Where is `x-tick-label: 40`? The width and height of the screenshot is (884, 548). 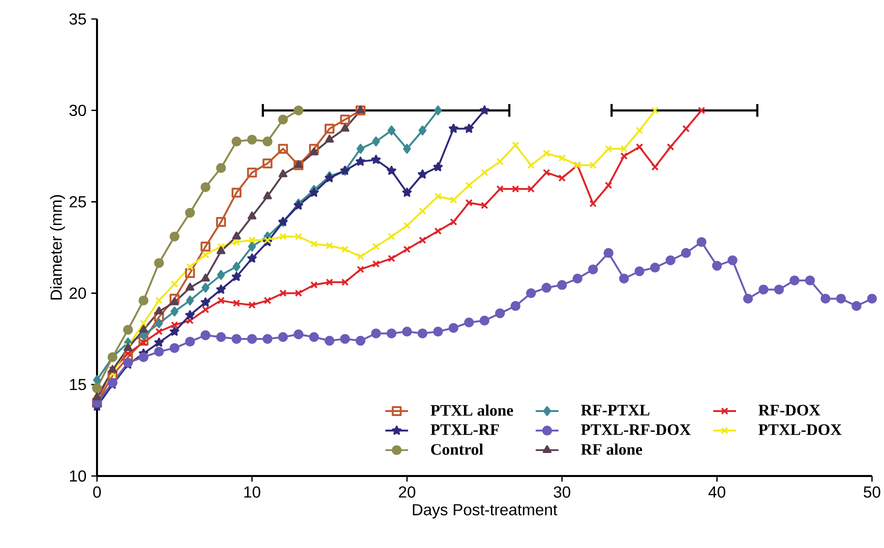 x-tick-label: 40 is located at coordinates (717, 492).